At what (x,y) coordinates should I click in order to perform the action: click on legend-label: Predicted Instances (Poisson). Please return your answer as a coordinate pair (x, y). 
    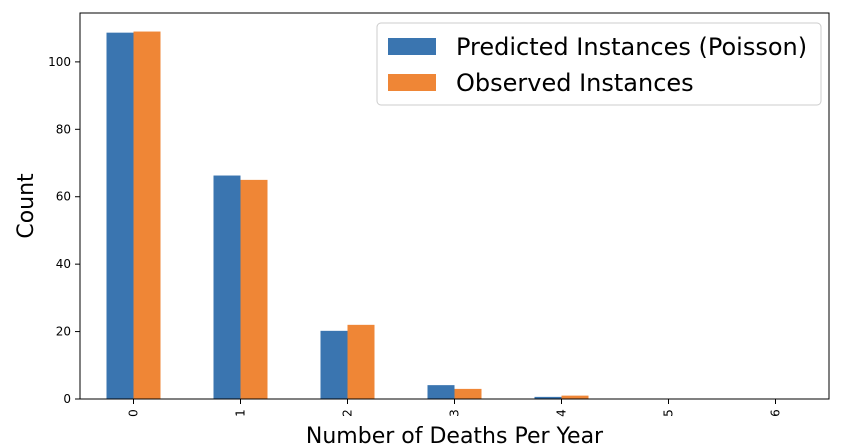
    Looking at the image, I should click on (631, 47).